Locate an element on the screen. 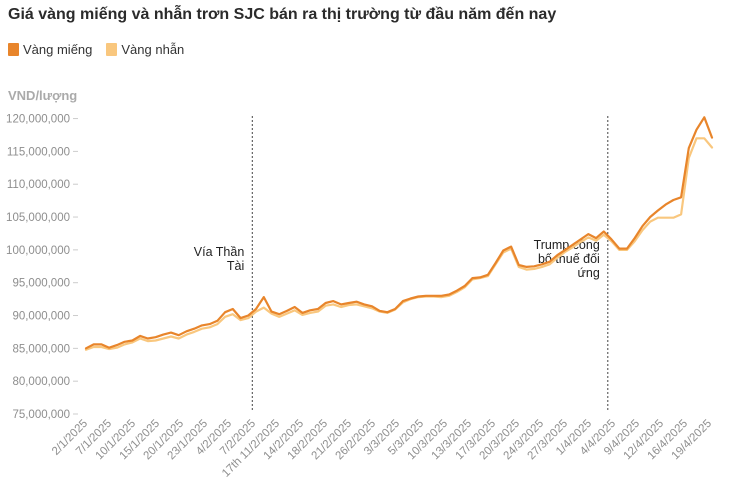  y-tick-label: 80,000,000 is located at coordinates (41, 382).